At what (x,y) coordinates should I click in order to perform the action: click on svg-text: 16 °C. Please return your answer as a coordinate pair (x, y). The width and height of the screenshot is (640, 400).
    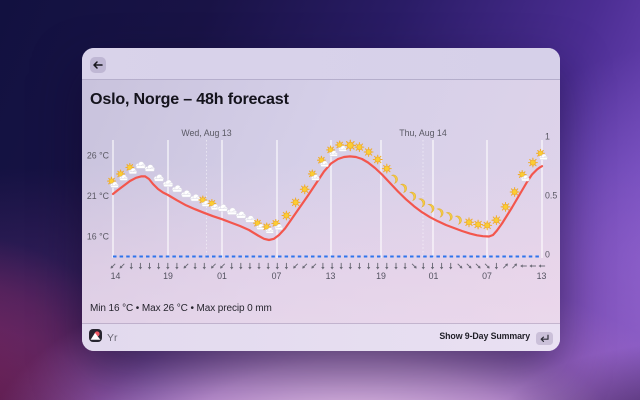
    Looking at the image, I should click on (98, 237).